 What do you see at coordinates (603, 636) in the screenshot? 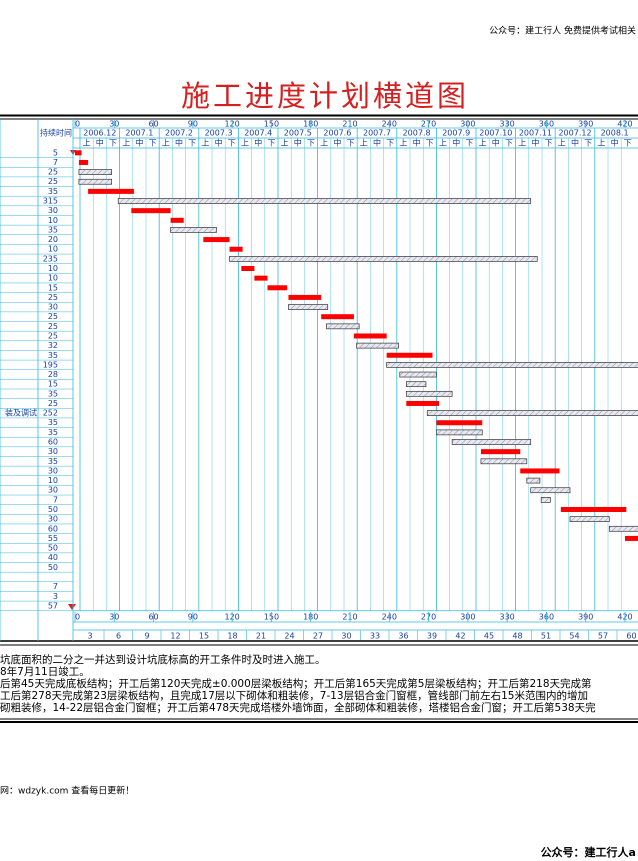
I see `week-tick-label: 57` at bounding box center [603, 636].